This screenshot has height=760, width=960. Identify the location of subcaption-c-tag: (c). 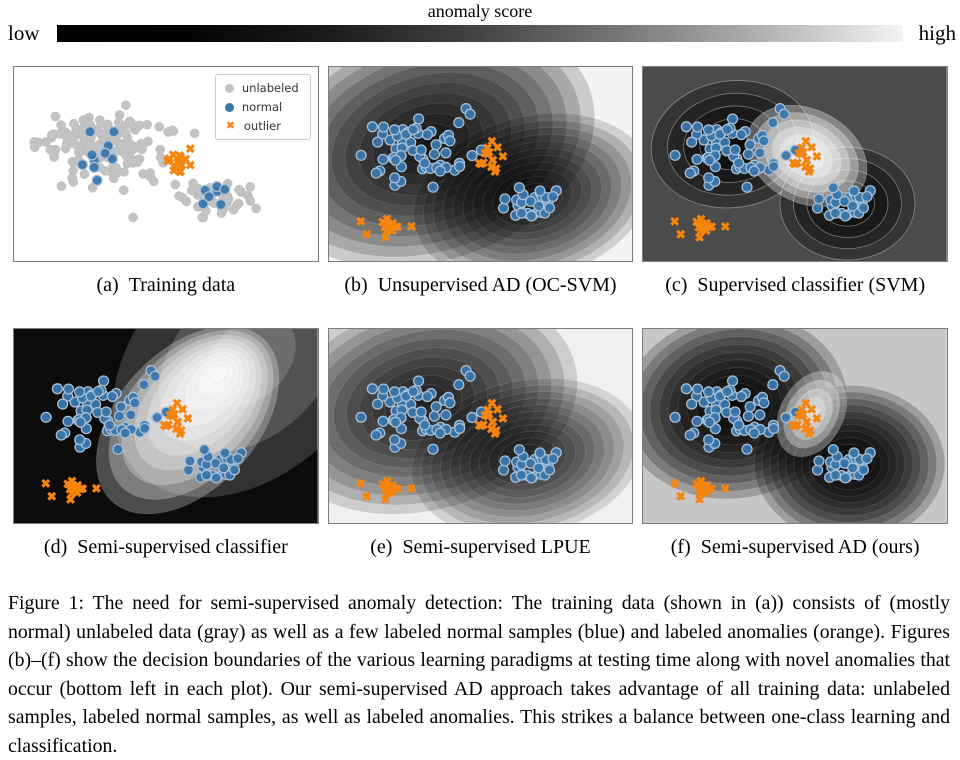
(676, 285).